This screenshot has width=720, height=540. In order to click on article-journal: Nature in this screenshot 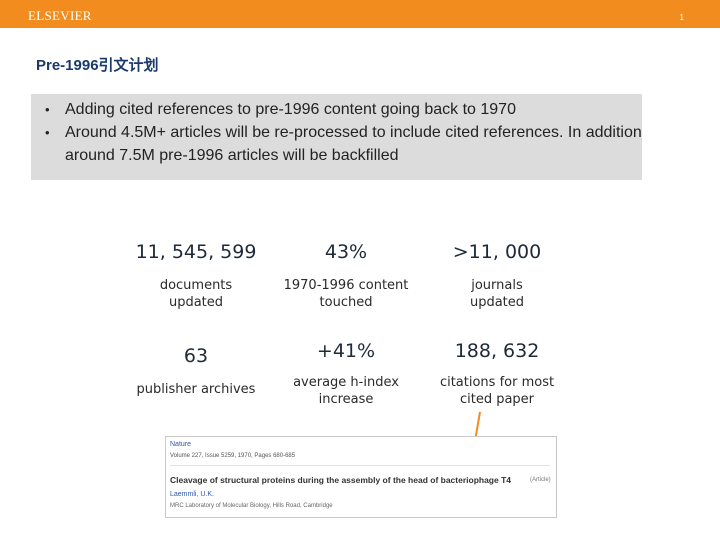, I will do `click(181, 444)`.